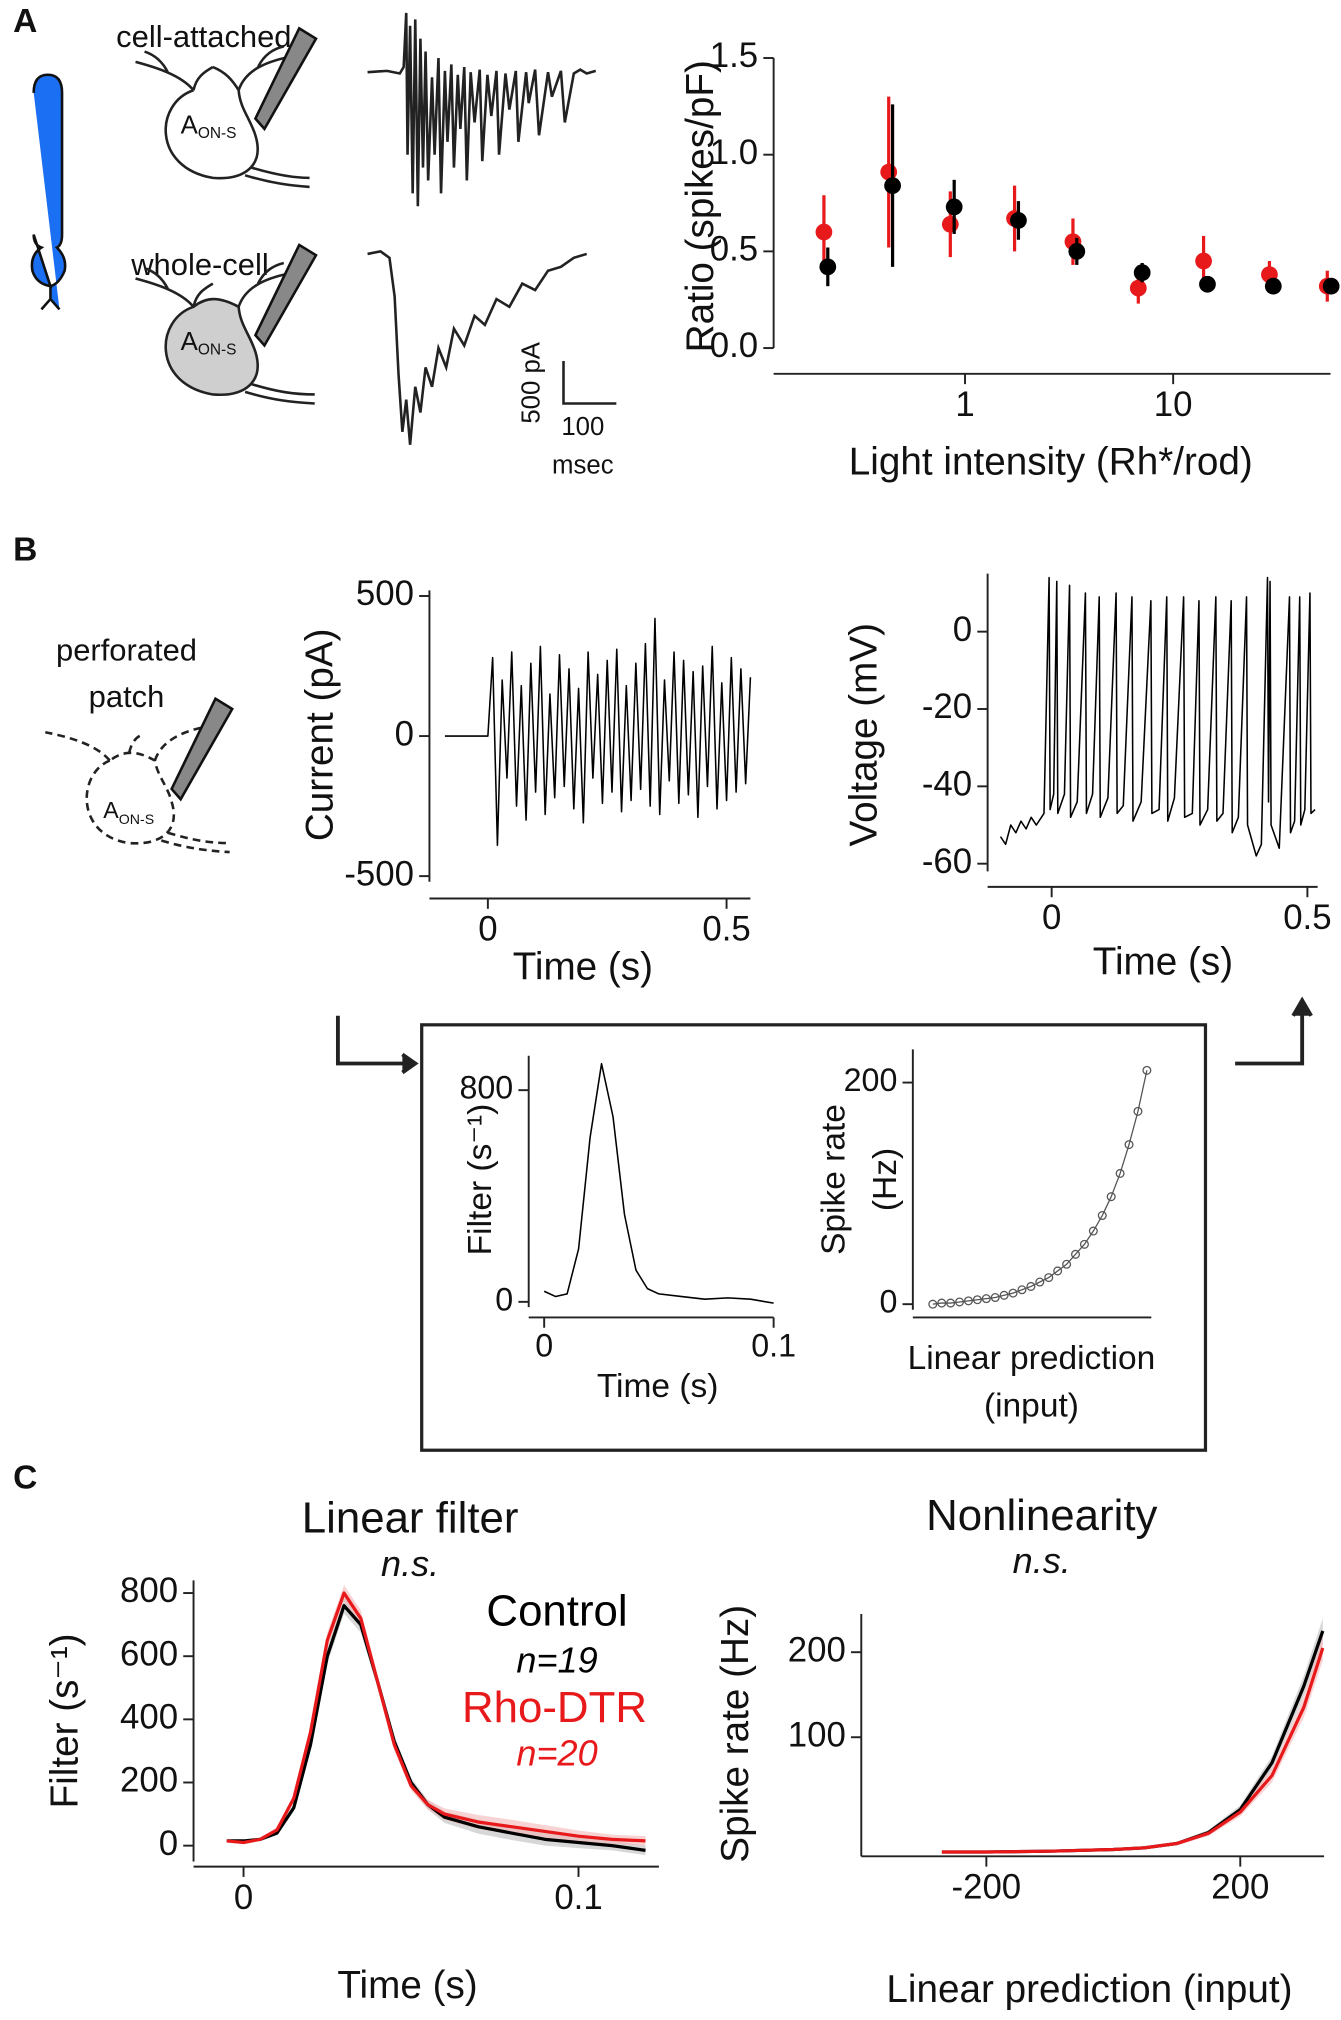 The image size is (1341, 2020). Describe the element at coordinates (726, 929) in the screenshot. I see `x-tick-label: 0.5` at that location.